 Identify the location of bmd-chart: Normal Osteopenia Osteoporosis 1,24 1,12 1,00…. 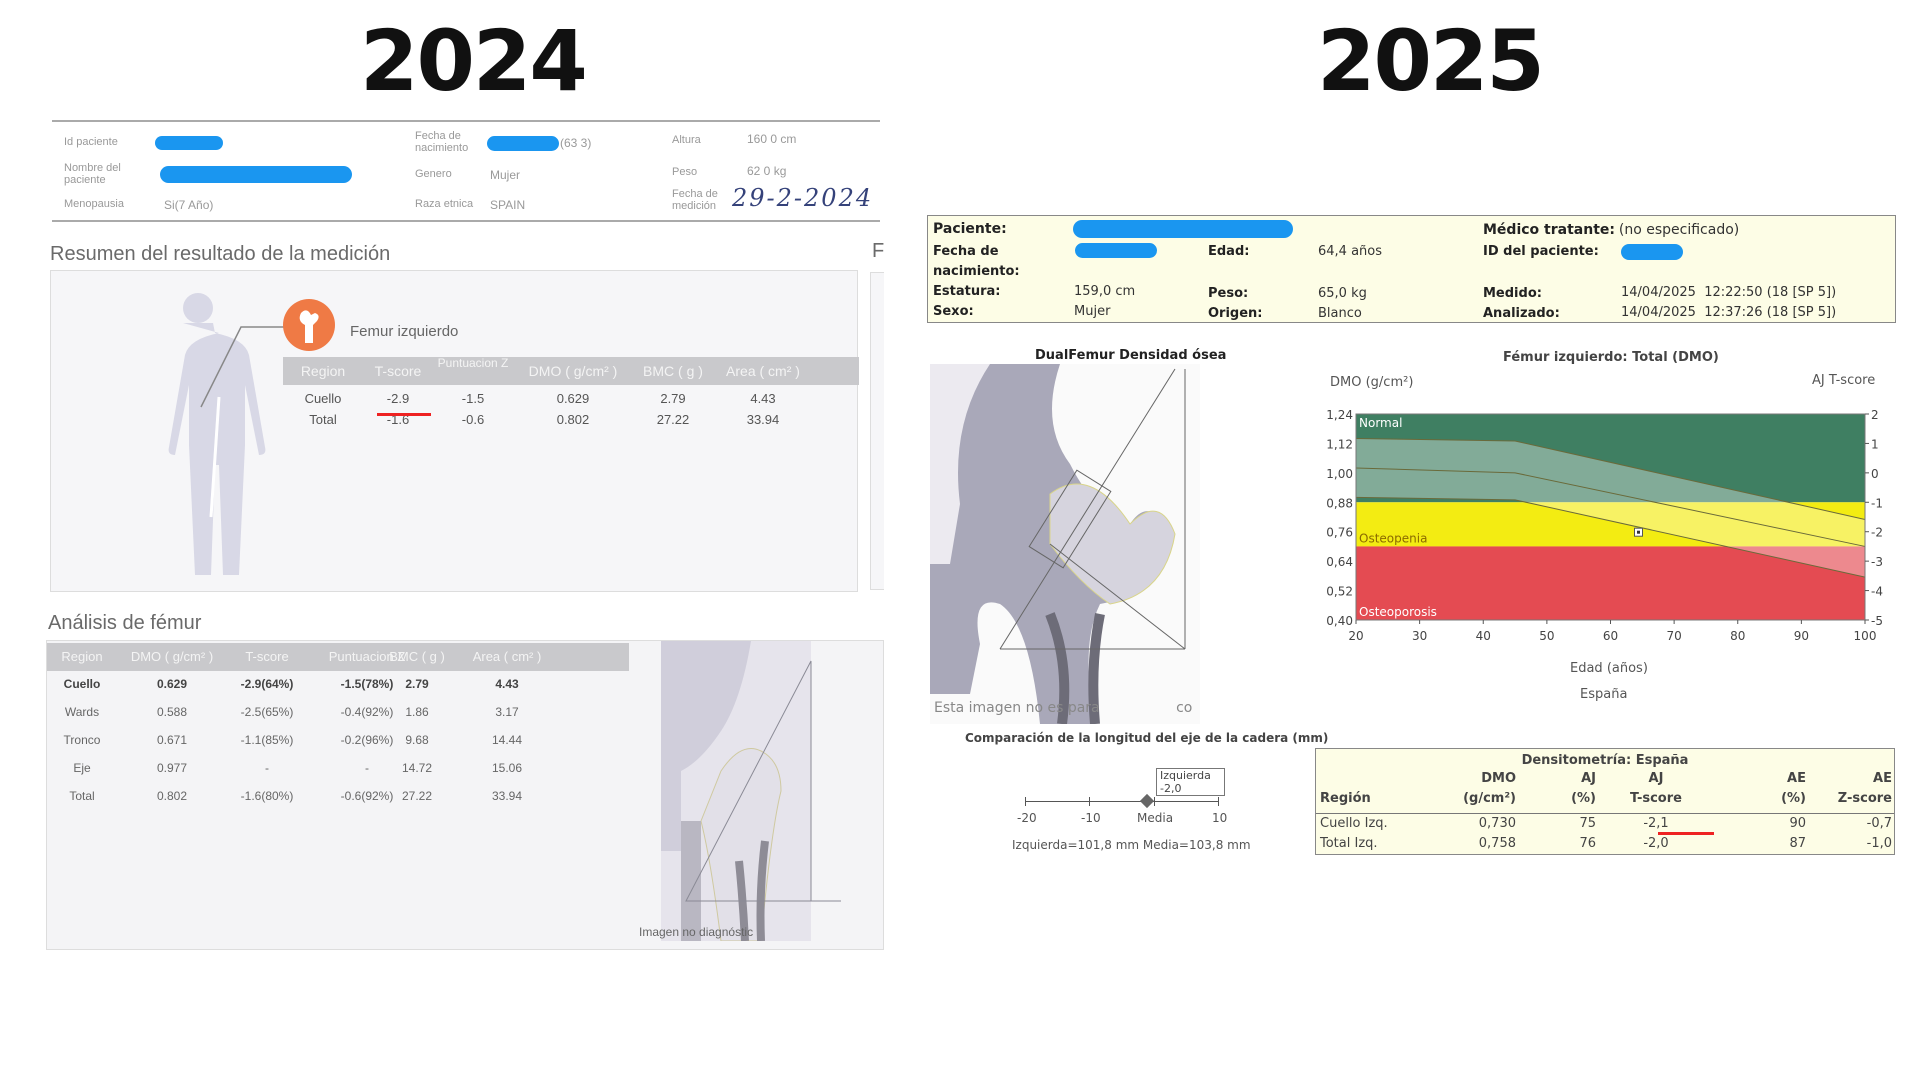
(1604, 524).